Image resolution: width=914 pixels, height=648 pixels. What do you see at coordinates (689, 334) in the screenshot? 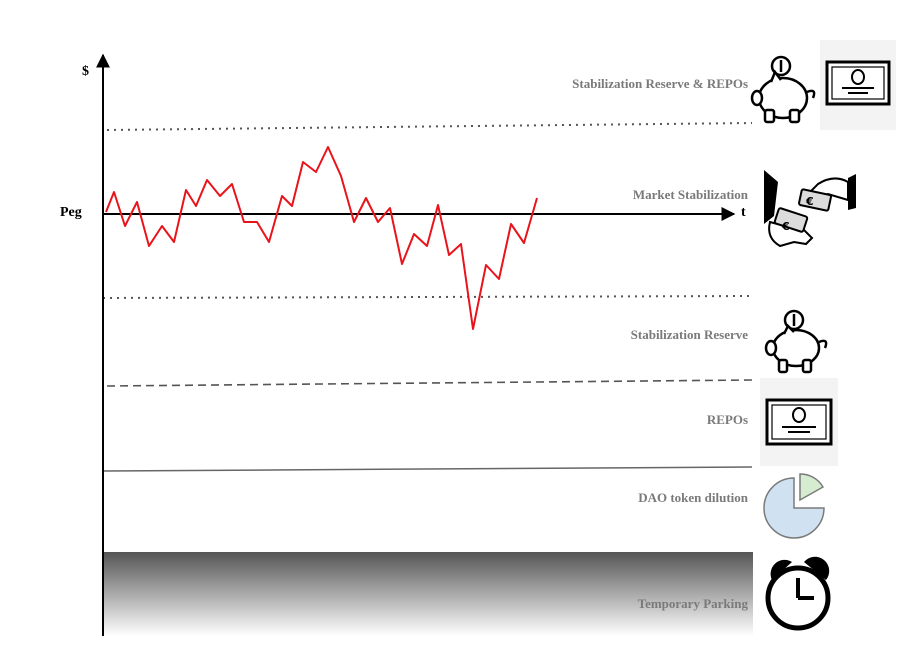
I see `zone-label-stabilization-reserve: Stabilization Reserve` at bounding box center [689, 334].